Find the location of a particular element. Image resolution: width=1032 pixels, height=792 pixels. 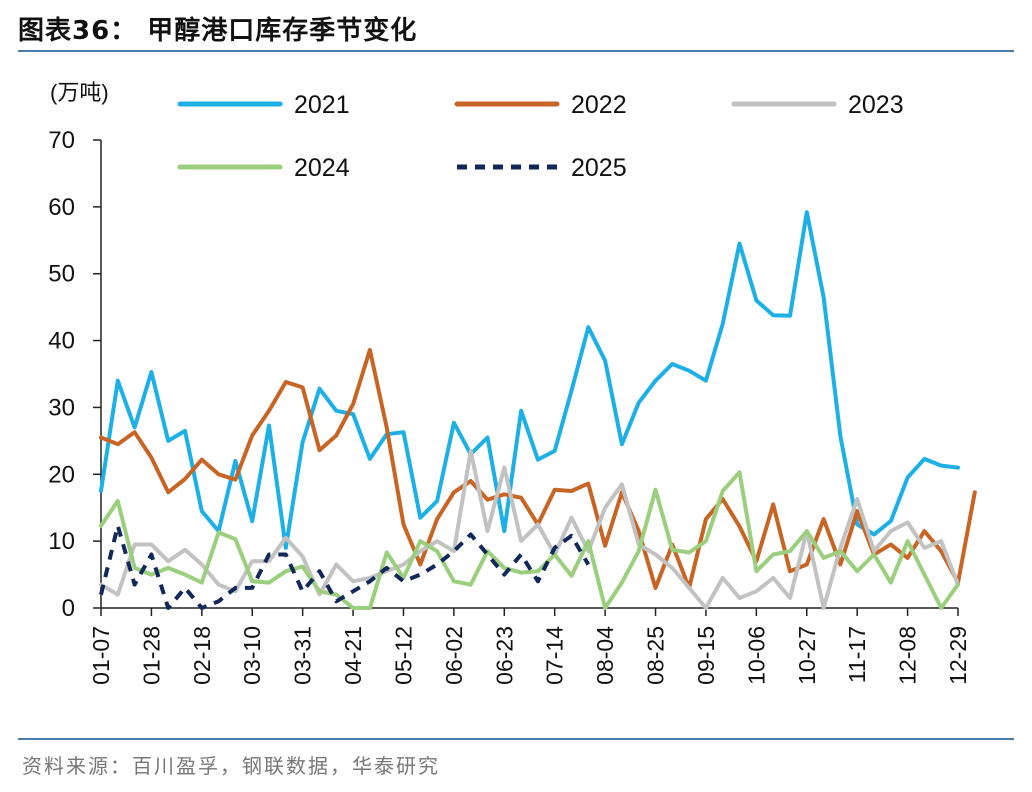

y-tick-label: 60 is located at coordinates (61, 207).